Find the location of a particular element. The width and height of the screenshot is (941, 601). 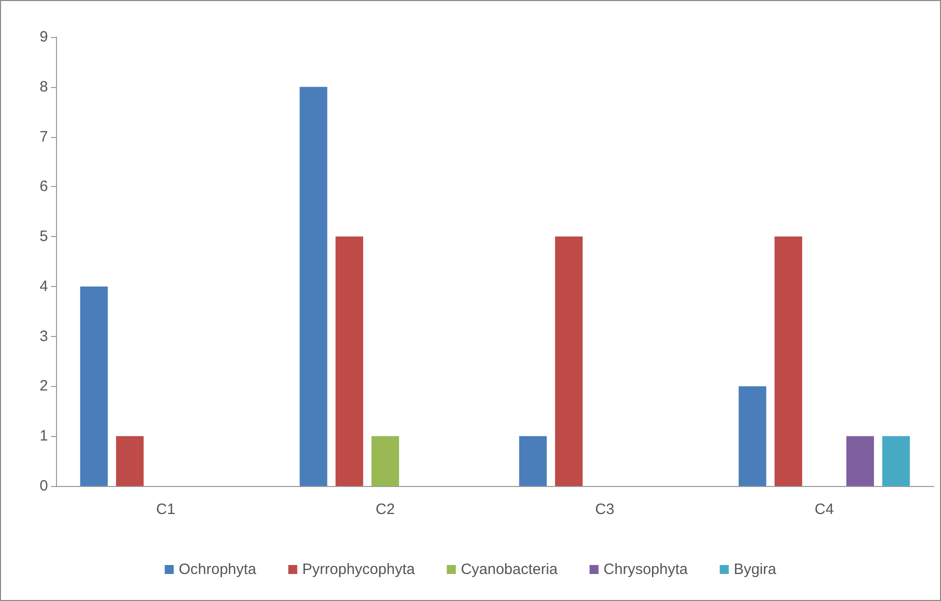

y-tick-label: 7 is located at coordinates (44, 137).